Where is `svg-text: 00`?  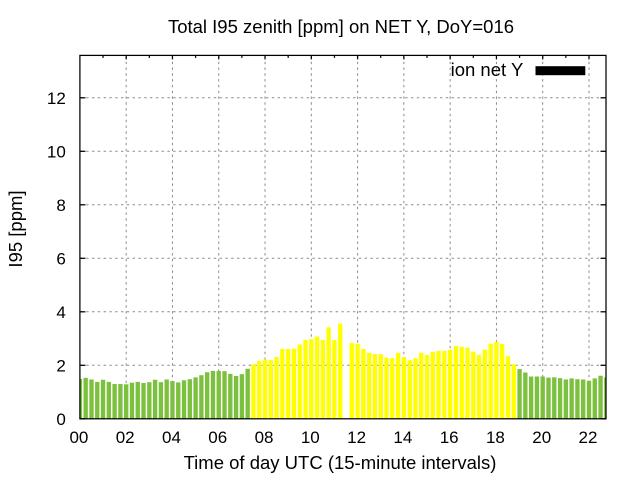 svg-text: 00 is located at coordinates (78, 437).